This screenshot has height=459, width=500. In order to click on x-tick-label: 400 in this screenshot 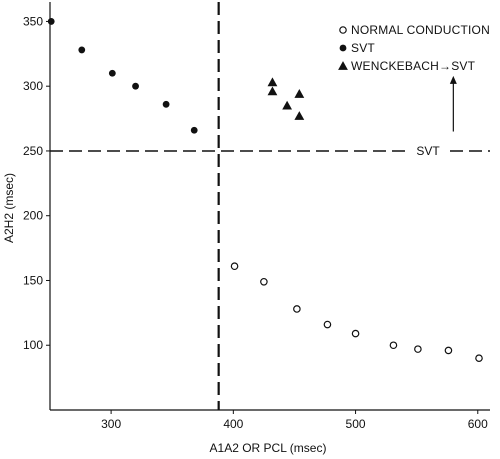, I will do `click(233, 424)`.